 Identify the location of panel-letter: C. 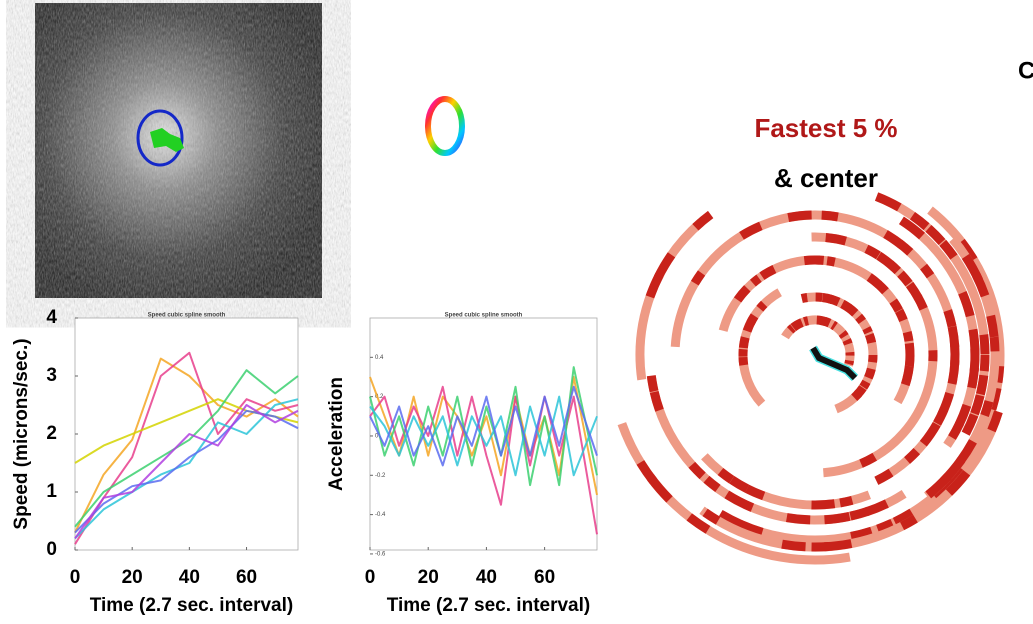
(1025, 70).